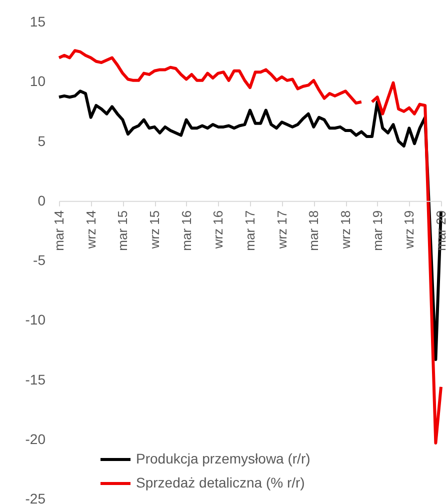  Describe the element at coordinates (59, 230) in the screenshot. I see `x-tick-label: mar 14` at that location.